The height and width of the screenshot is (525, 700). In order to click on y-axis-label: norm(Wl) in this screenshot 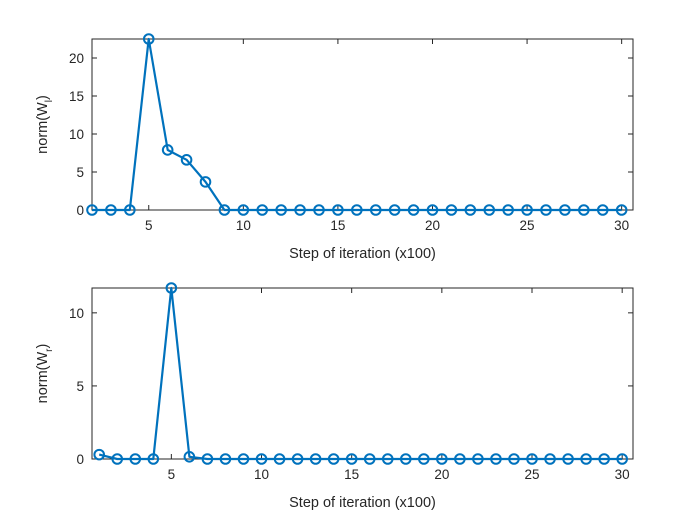, I will do `click(45, 124)`.